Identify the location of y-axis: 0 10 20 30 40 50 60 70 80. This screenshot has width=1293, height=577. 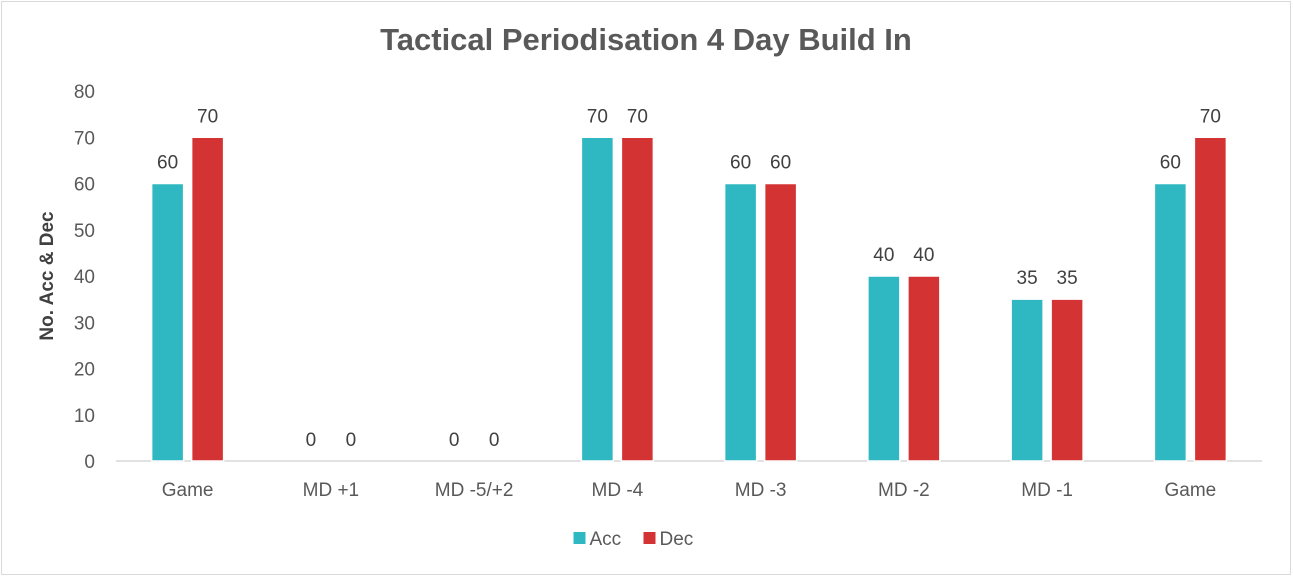
(84, 277).